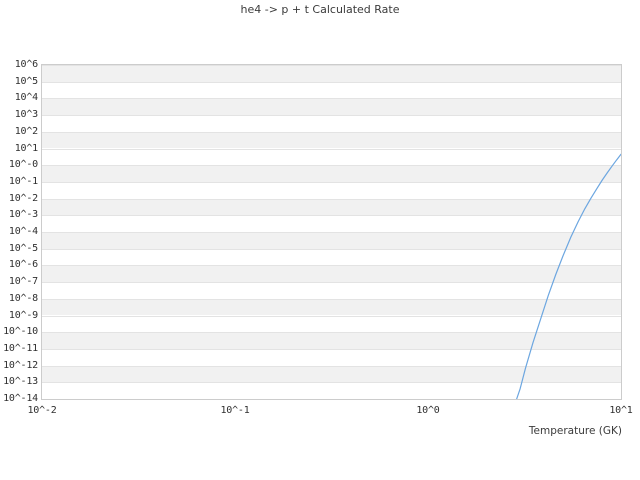 The width and height of the screenshot is (640, 480). I want to click on y-tick-label: 10^-3, so click(23, 215).